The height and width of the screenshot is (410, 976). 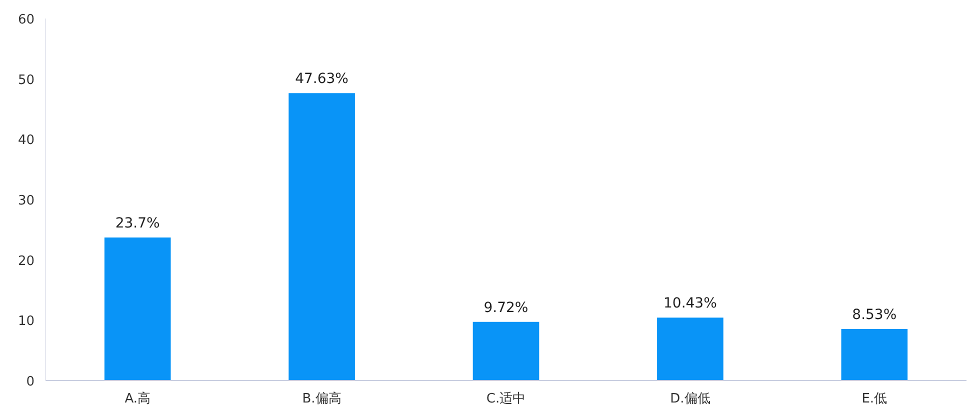 I want to click on data-label: 9.72%, so click(x=506, y=308).